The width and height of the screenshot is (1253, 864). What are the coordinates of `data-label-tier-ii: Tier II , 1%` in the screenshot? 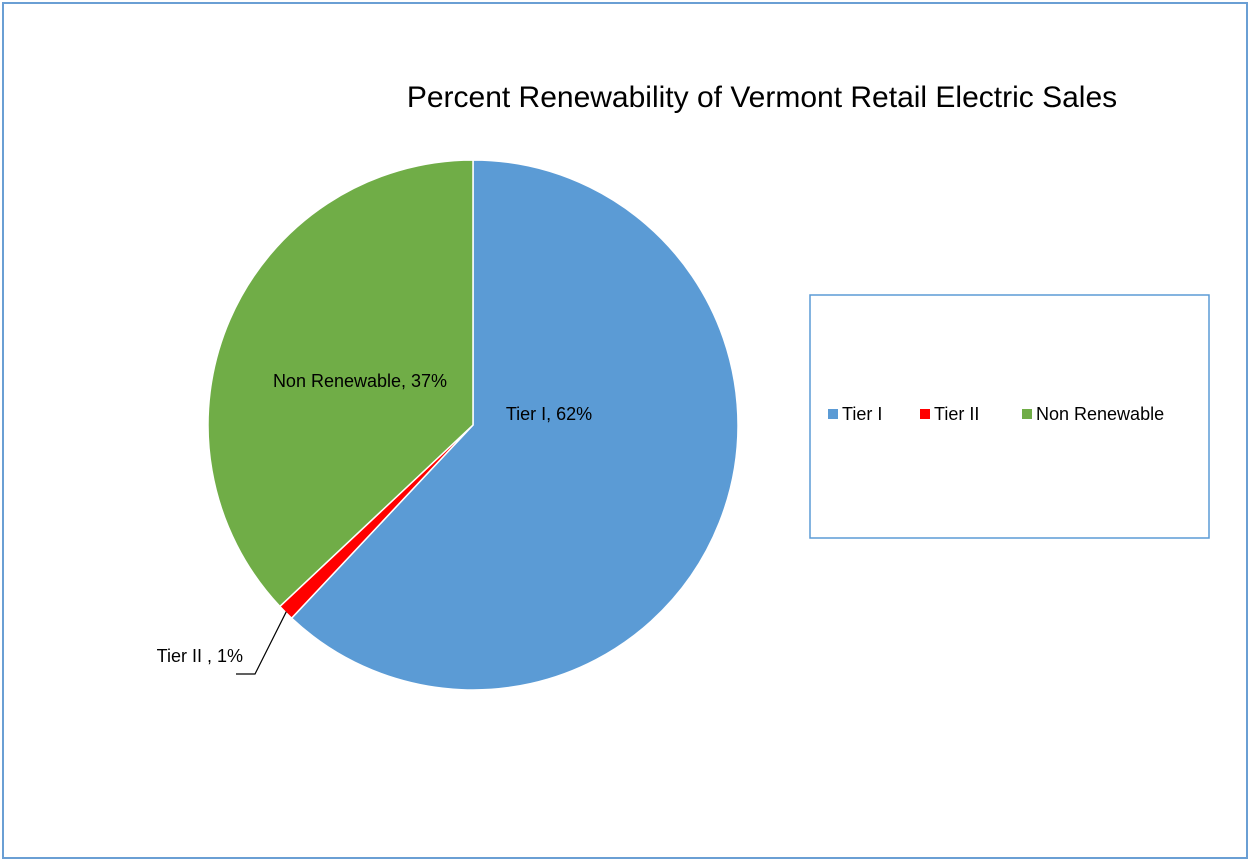 It's located at (200, 656).